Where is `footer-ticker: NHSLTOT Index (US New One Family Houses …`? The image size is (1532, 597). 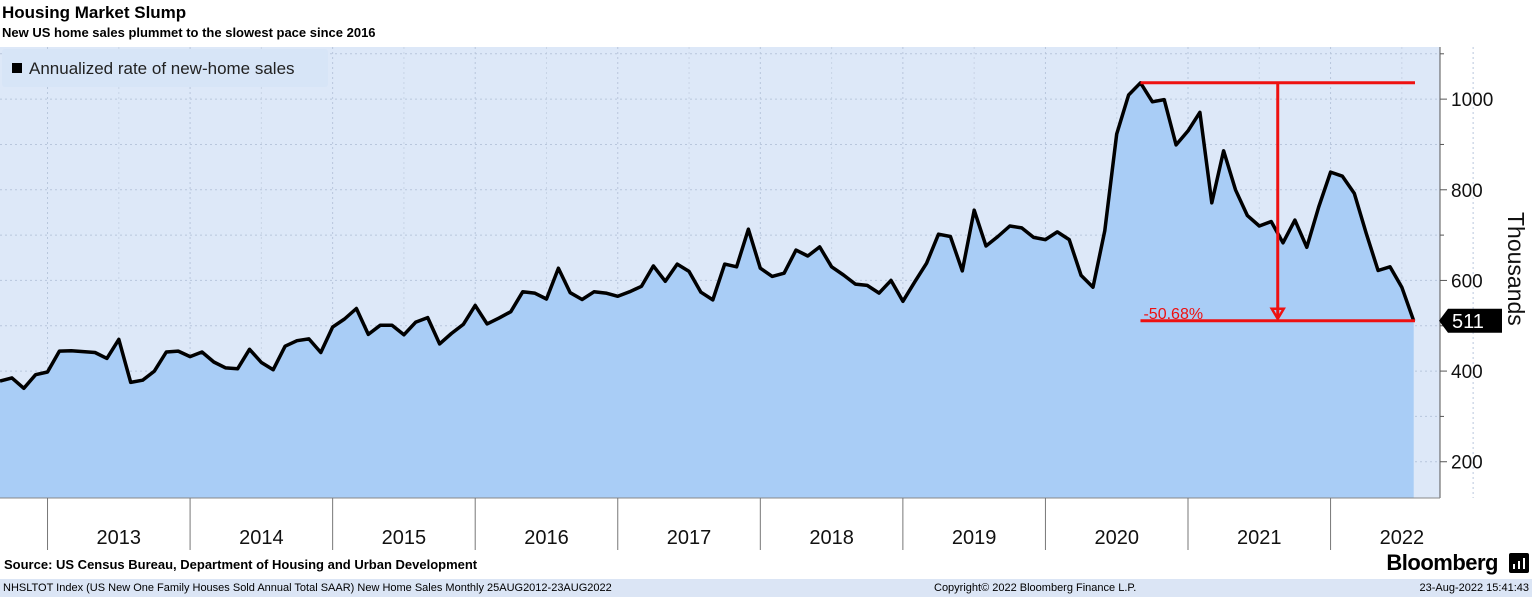
footer-ticker: NHSLTOT Index (US New One Family Houses … is located at coordinates (307, 588).